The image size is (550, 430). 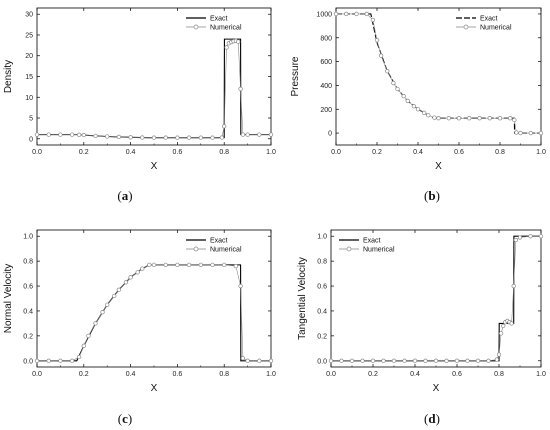 I want to click on caption-d-close: ), so click(x=437, y=418).